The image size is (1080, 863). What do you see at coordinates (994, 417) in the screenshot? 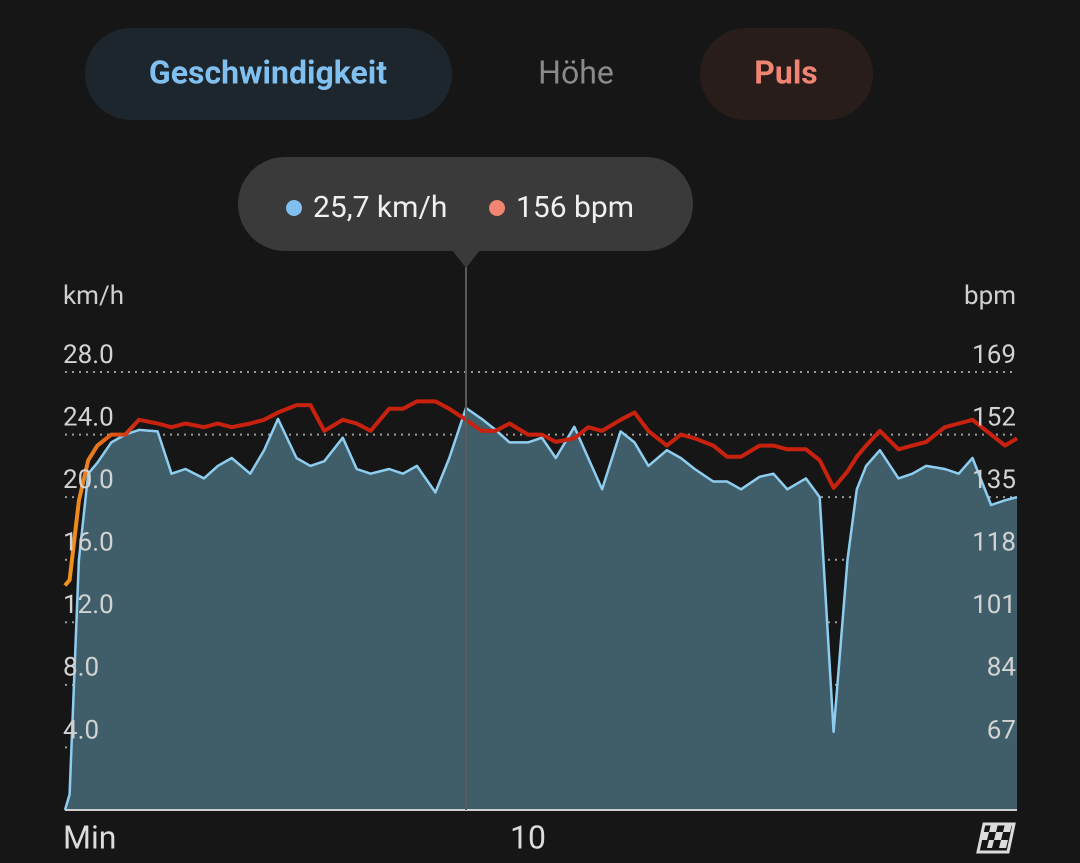
I see `y2-tick-label: 152` at bounding box center [994, 417].